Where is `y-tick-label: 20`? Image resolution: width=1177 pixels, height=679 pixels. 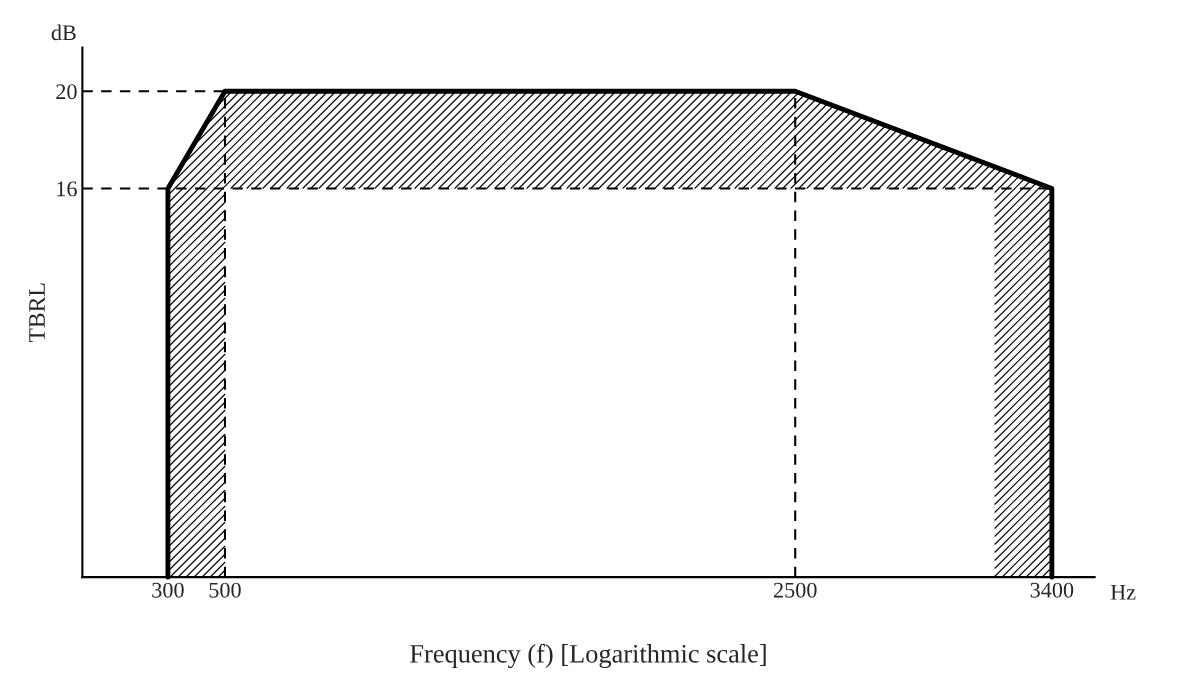
y-tick-label: 20 is located at coordinates (66, 92).